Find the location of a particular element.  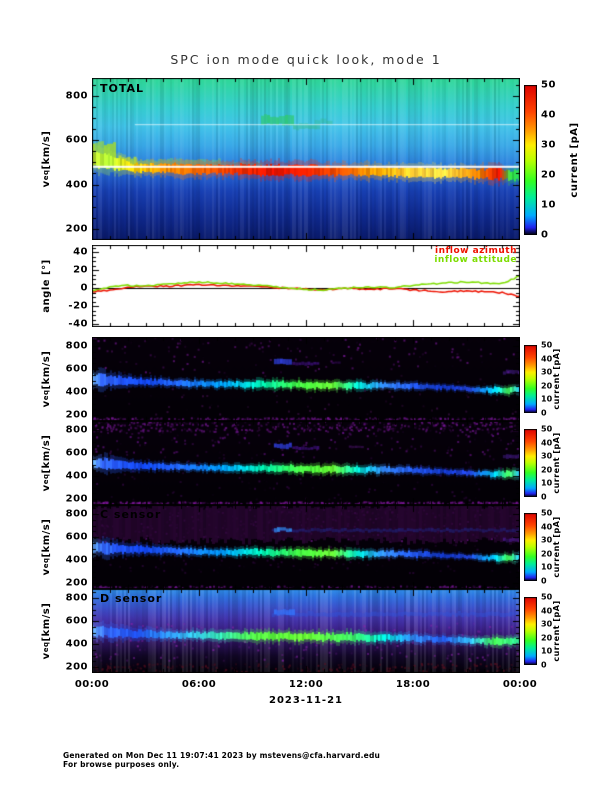

a-sensor-spectrogram is located at coordinates (306, 379).